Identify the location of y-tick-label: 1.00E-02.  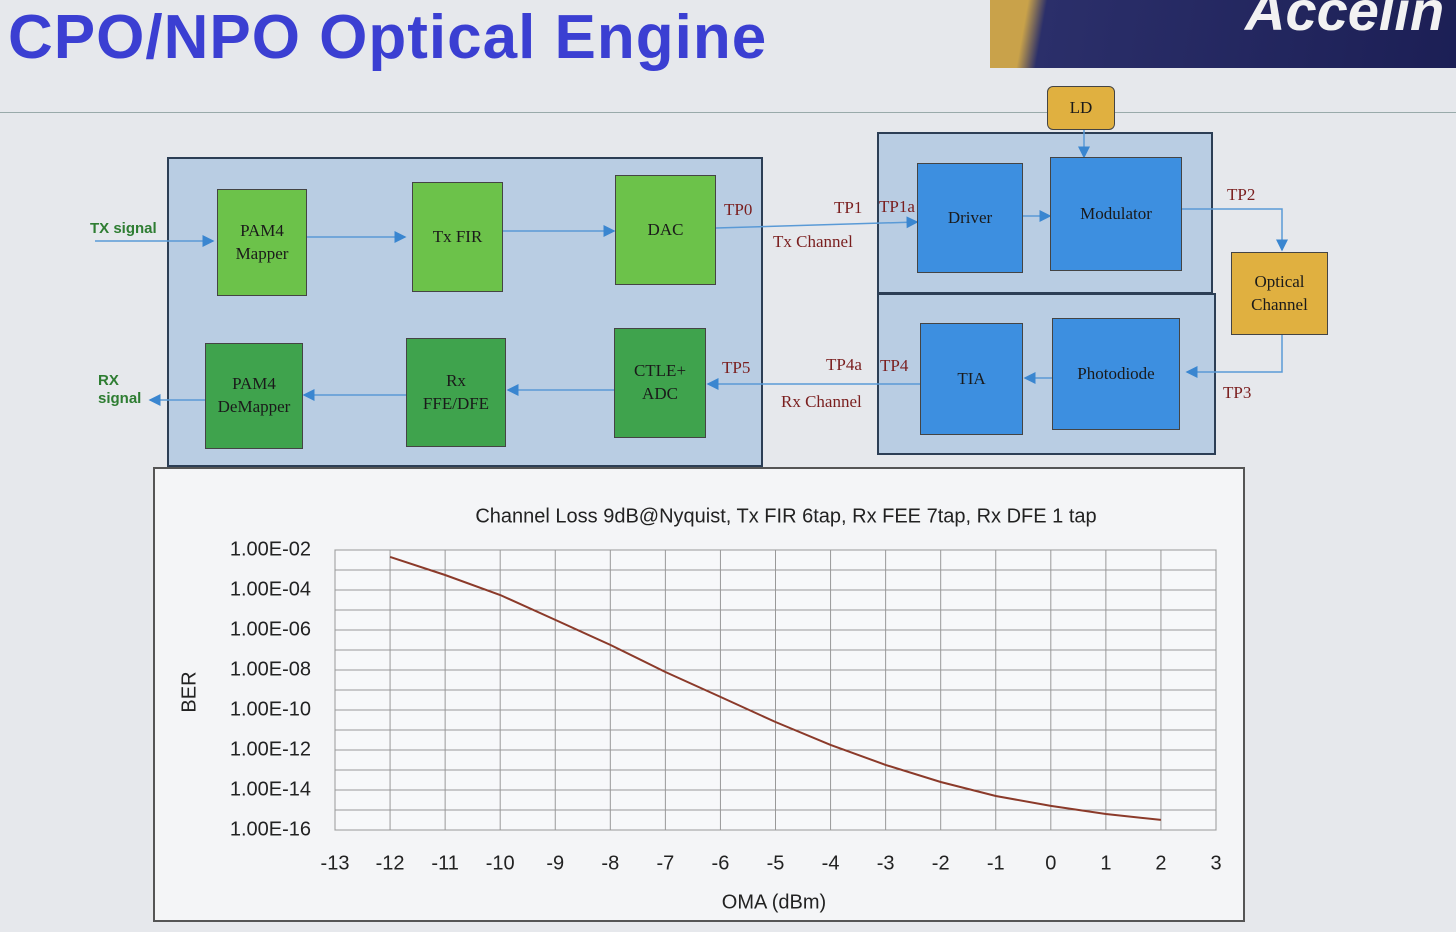
(270, 549).